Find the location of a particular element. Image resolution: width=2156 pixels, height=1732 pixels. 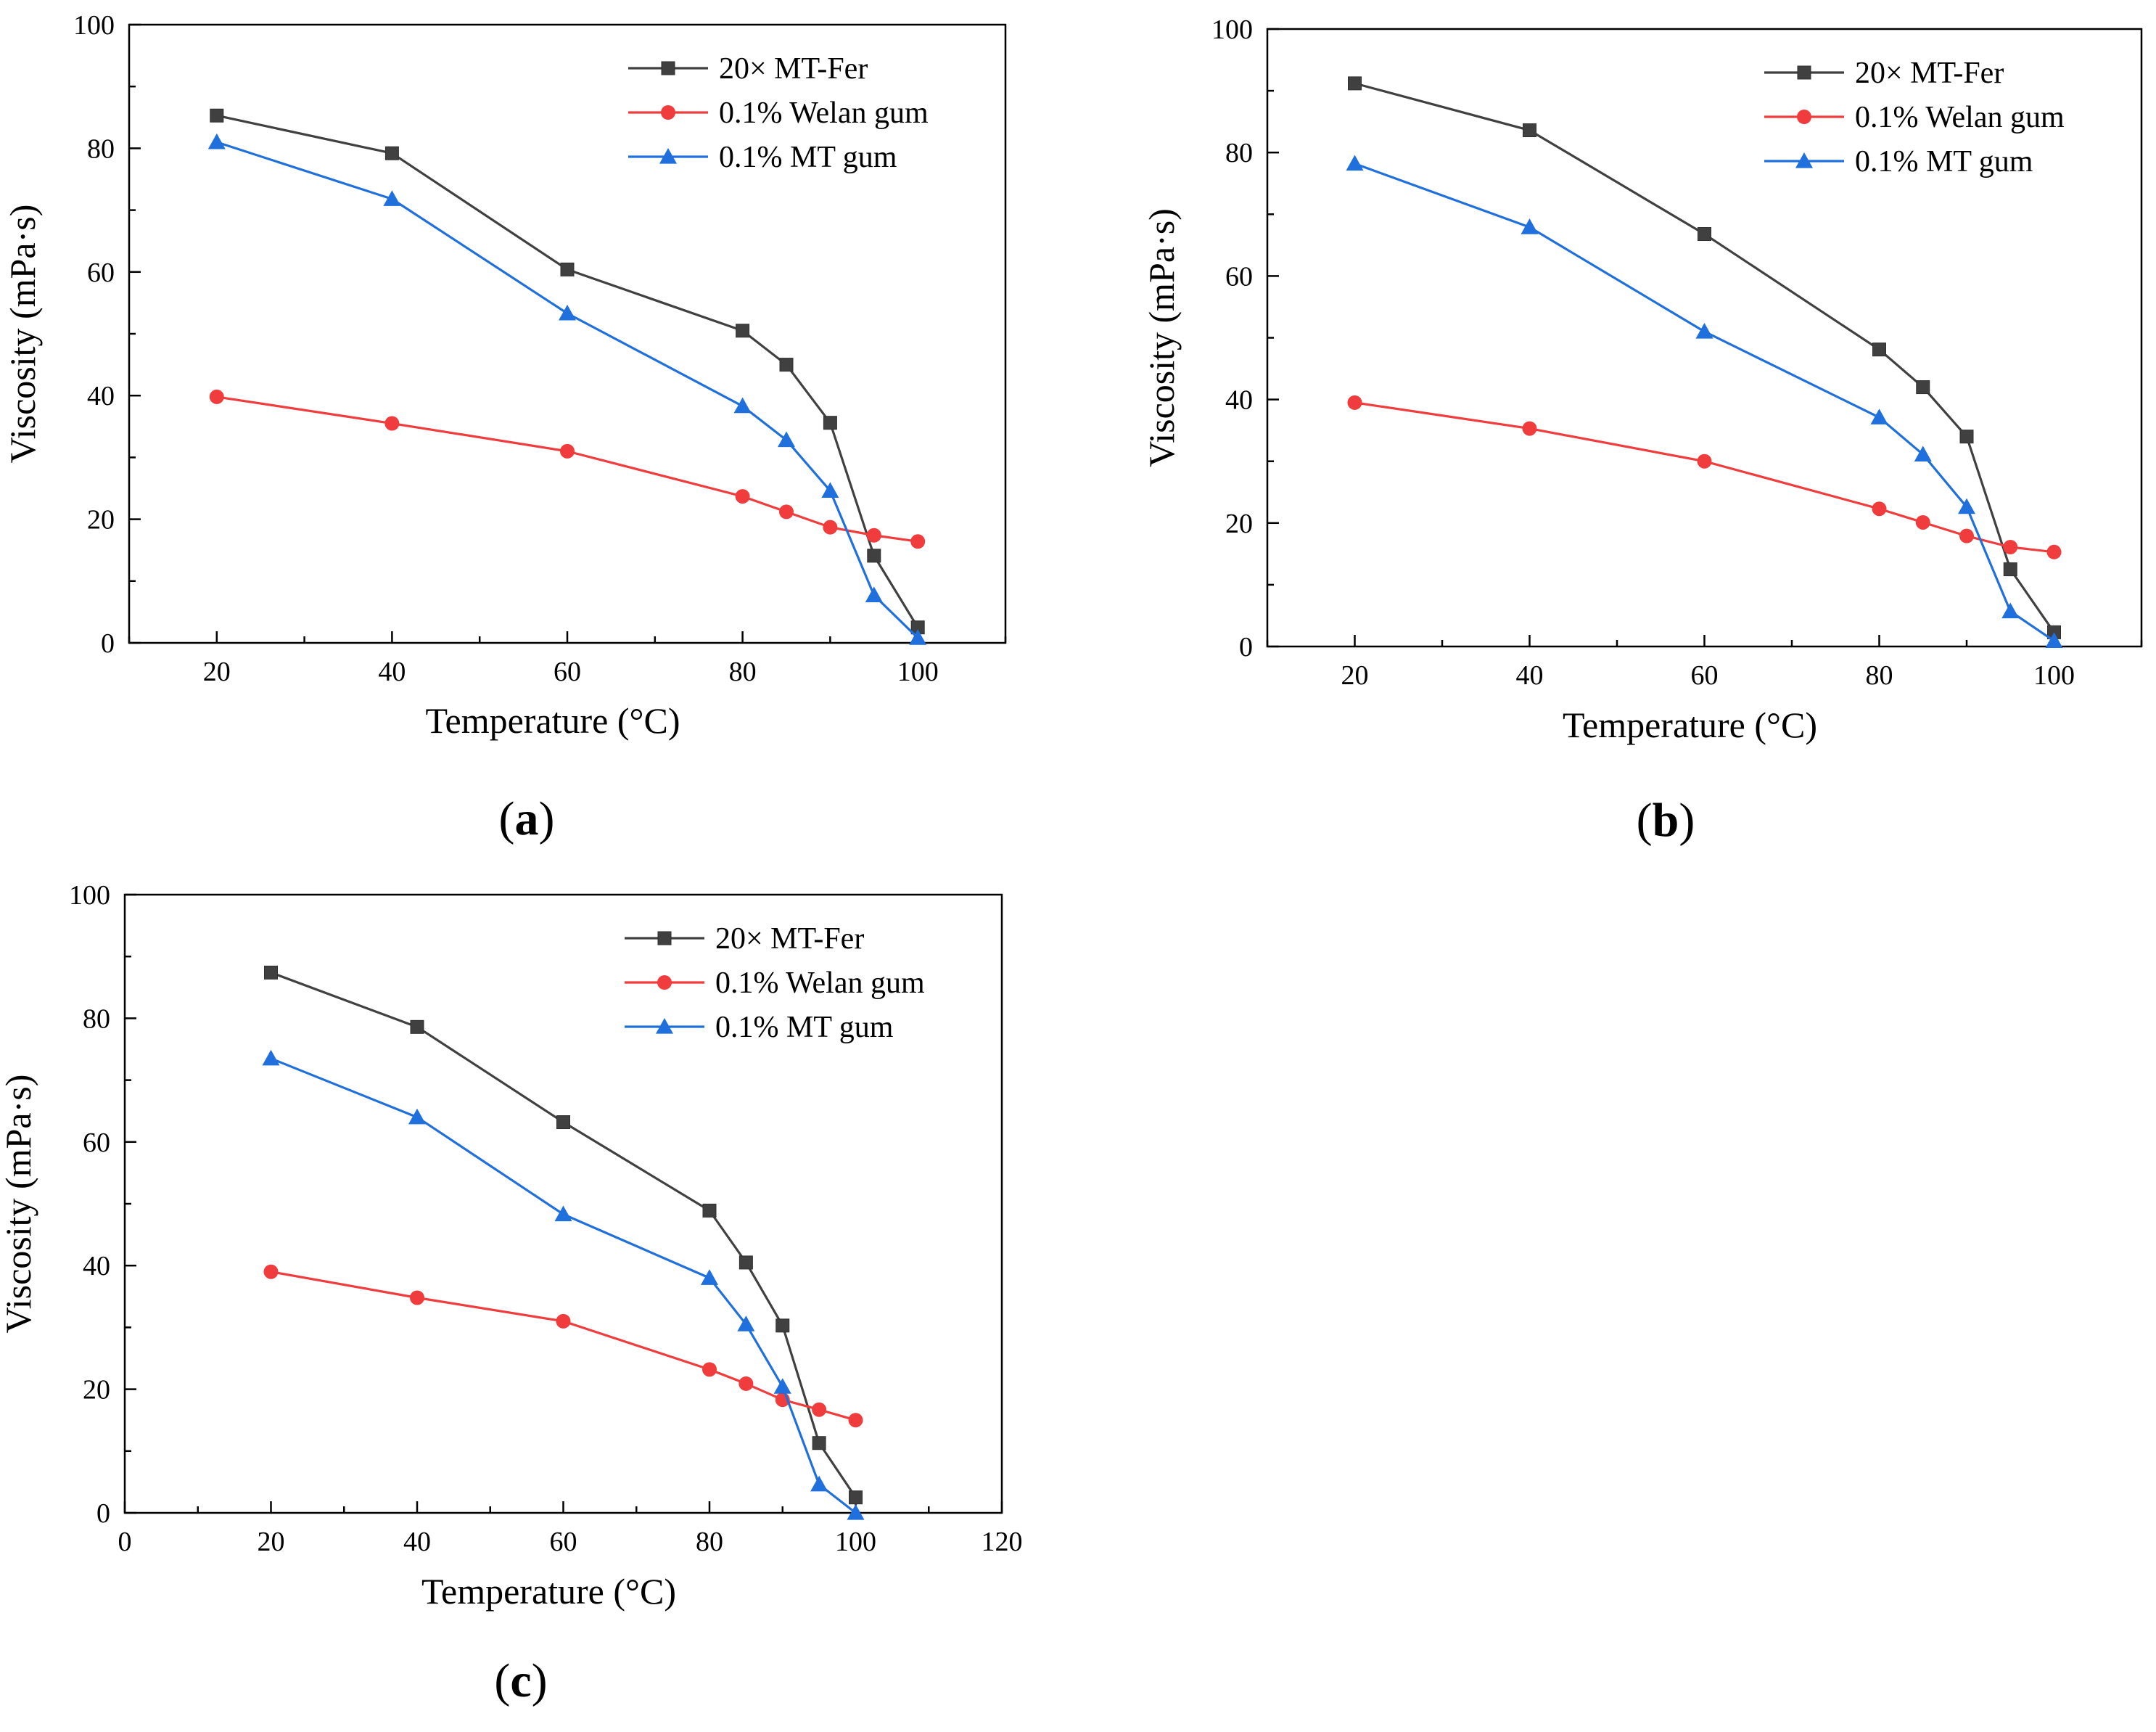

panel-label: (b) is located at coordinates (1666, 820).